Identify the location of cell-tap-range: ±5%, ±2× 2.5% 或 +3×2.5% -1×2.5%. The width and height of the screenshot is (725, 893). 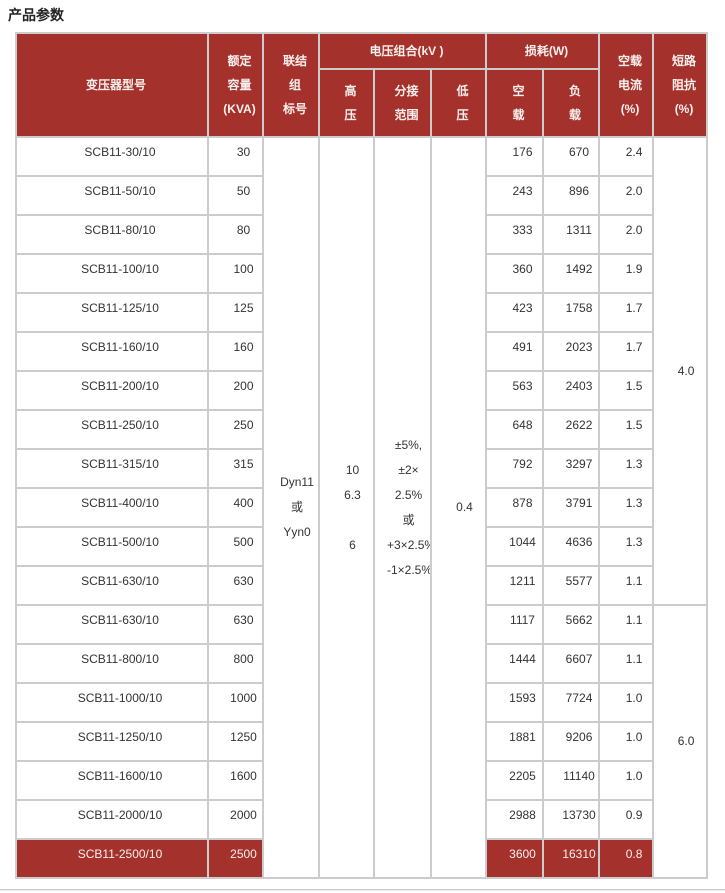
(402, 507).